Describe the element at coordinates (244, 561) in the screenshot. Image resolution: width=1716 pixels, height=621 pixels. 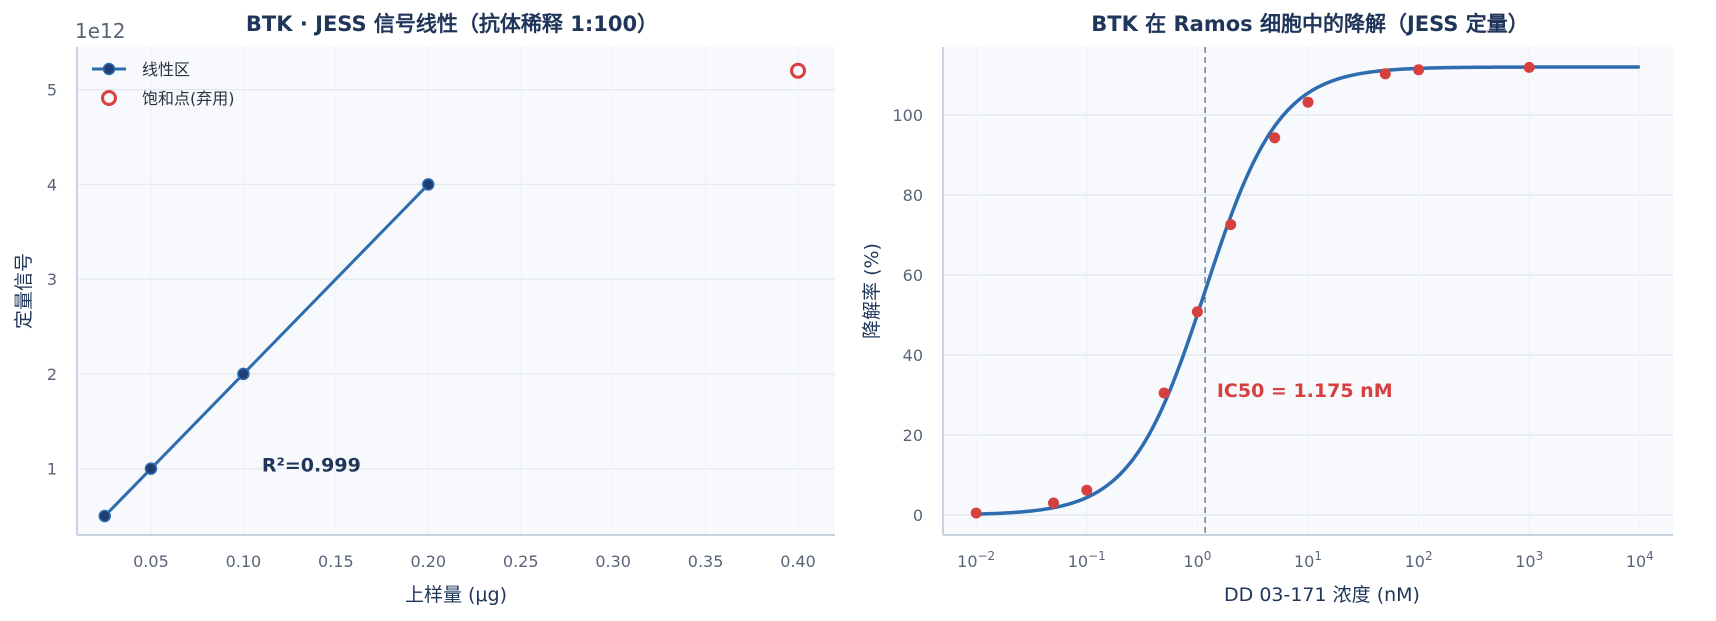
I see `left-x-tick-label: 0.10` at that location.